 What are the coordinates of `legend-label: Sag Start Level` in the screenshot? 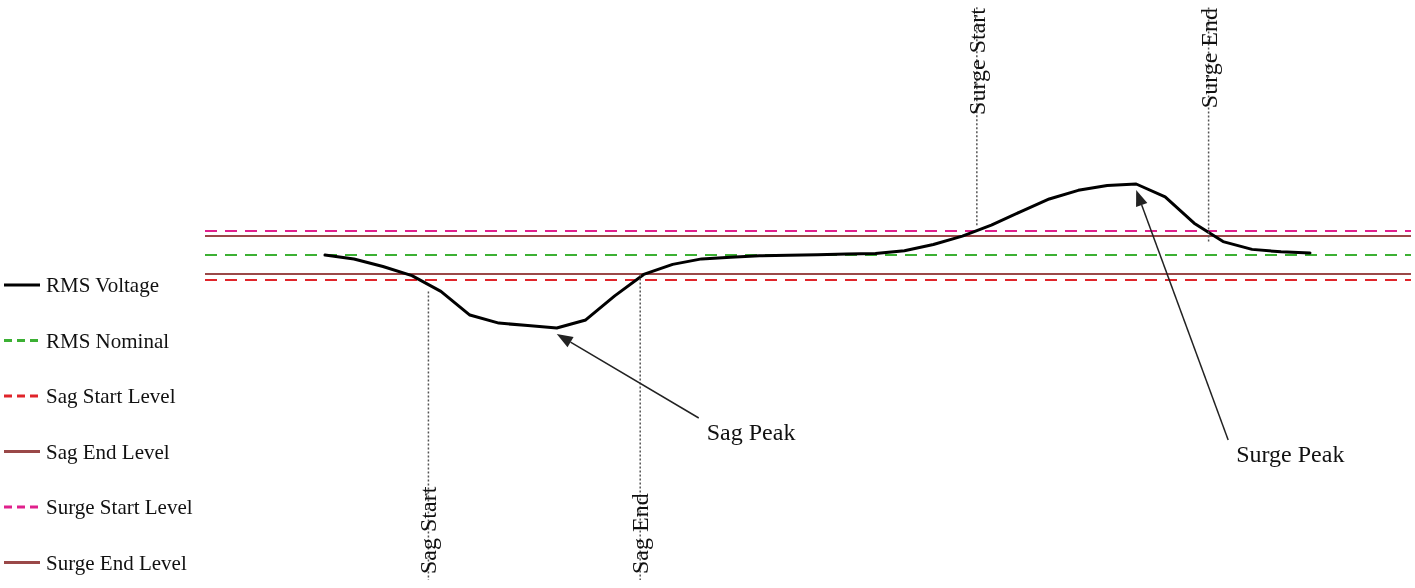 It's located at (111, 396).